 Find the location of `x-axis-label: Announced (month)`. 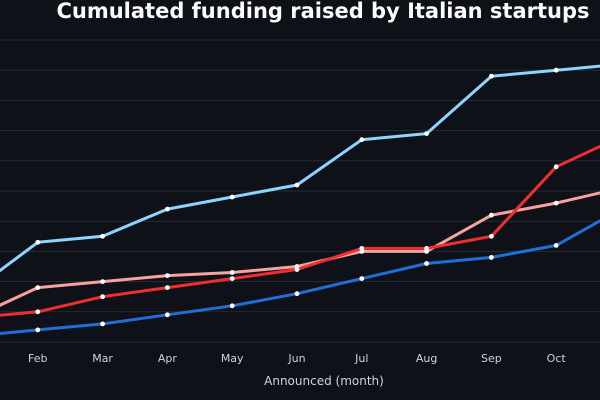

x-axis-label: Announced (month) is located at coordinates (324, 381).